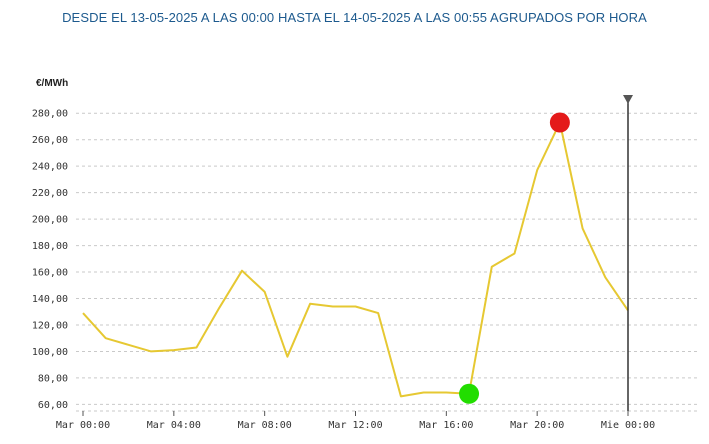 The height and width of the screenshot is (444, 709). I want to click on x-tick-label: Mar 16:00, so click(446, 425).